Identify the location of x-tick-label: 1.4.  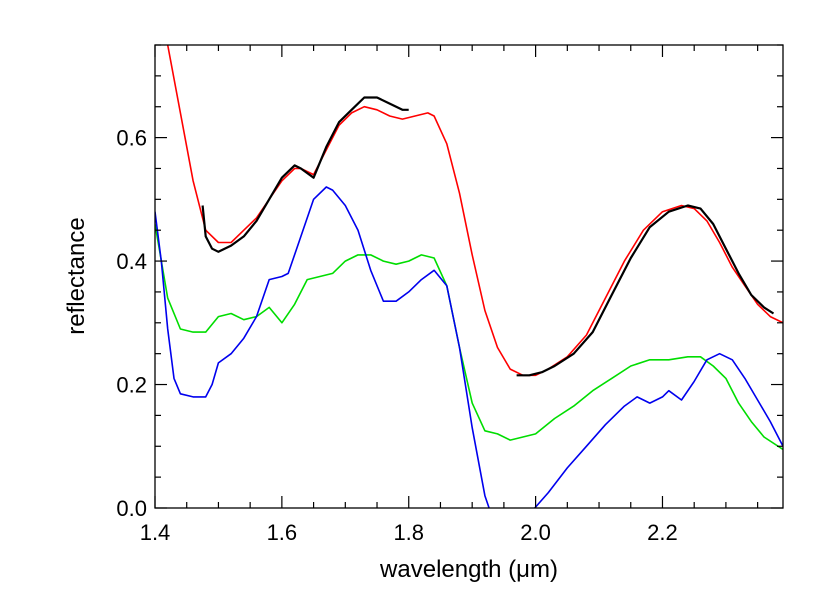
(155, 532).